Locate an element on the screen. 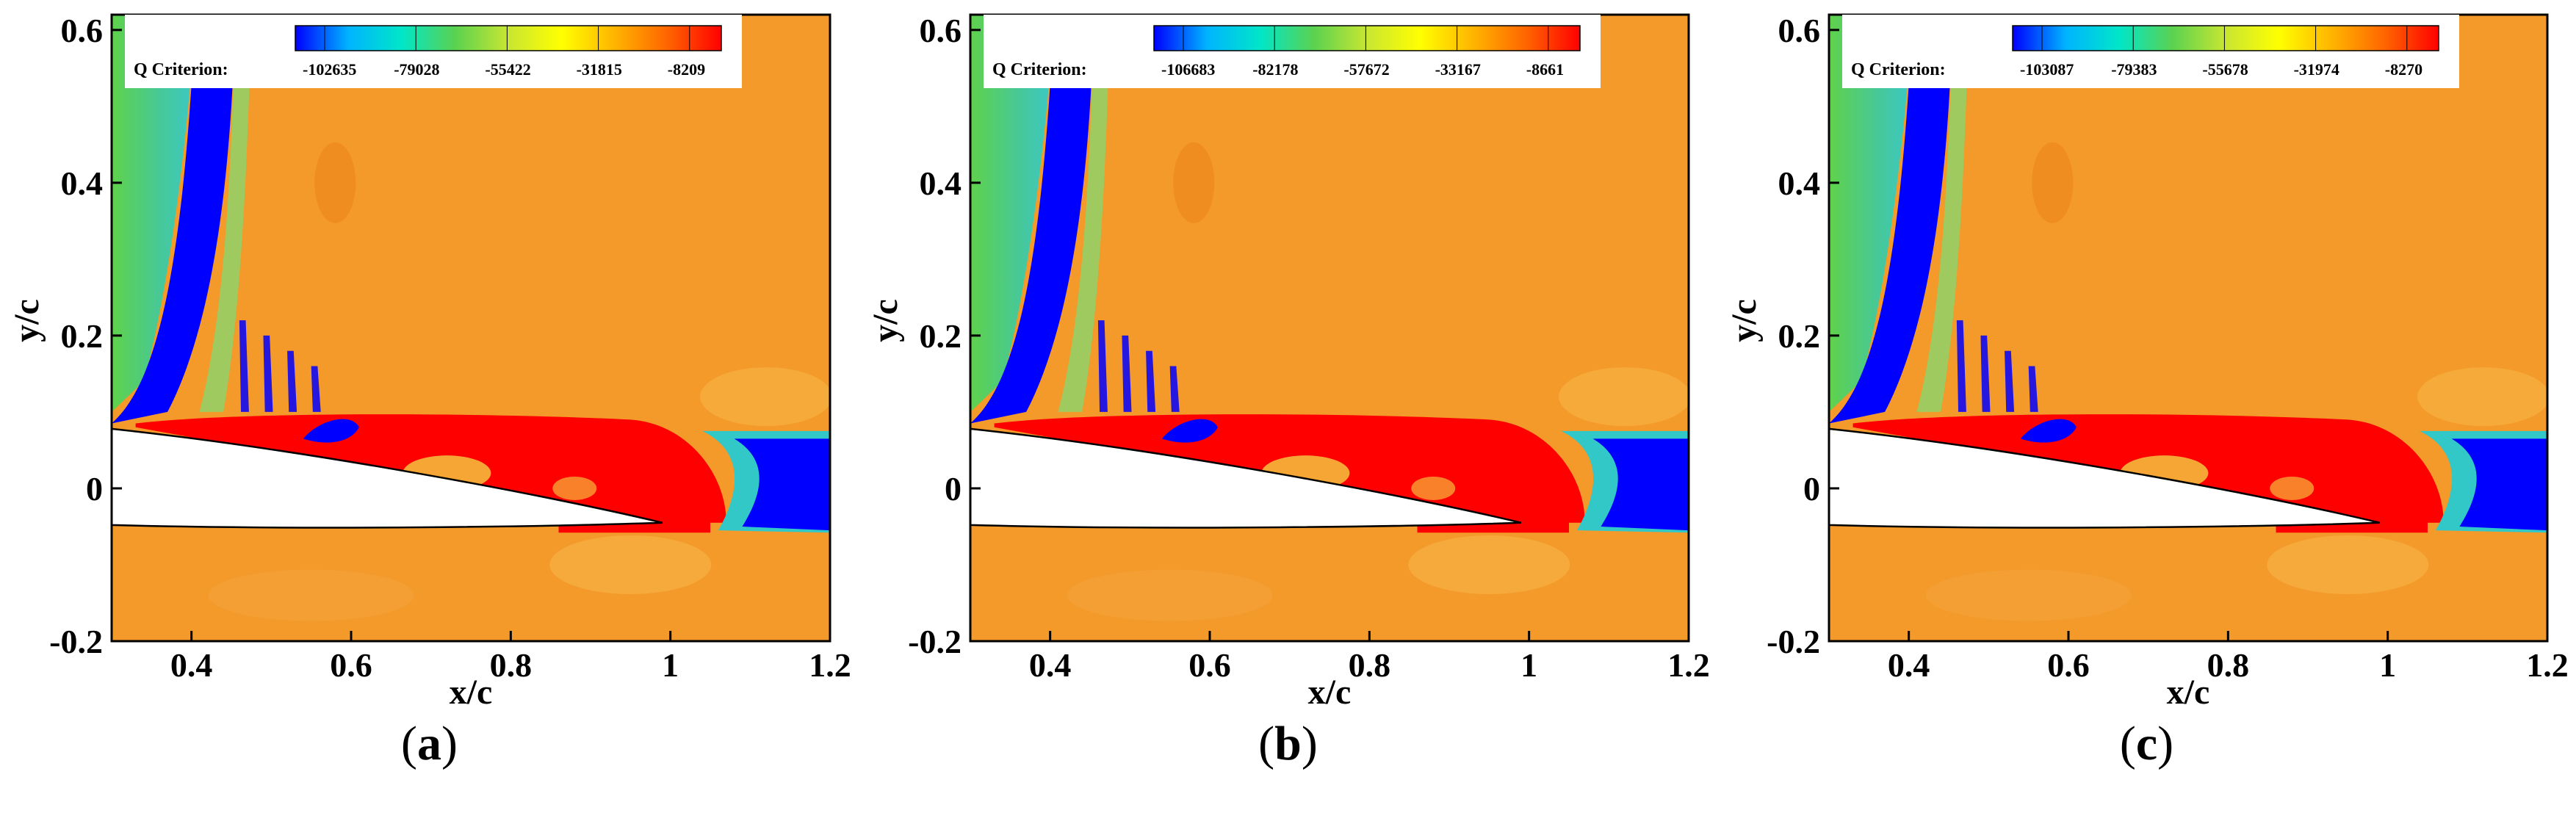 This screenshot has height=813, width=2576. colorbar-tick-label: -103087 is located at coordinates (2047, 69).